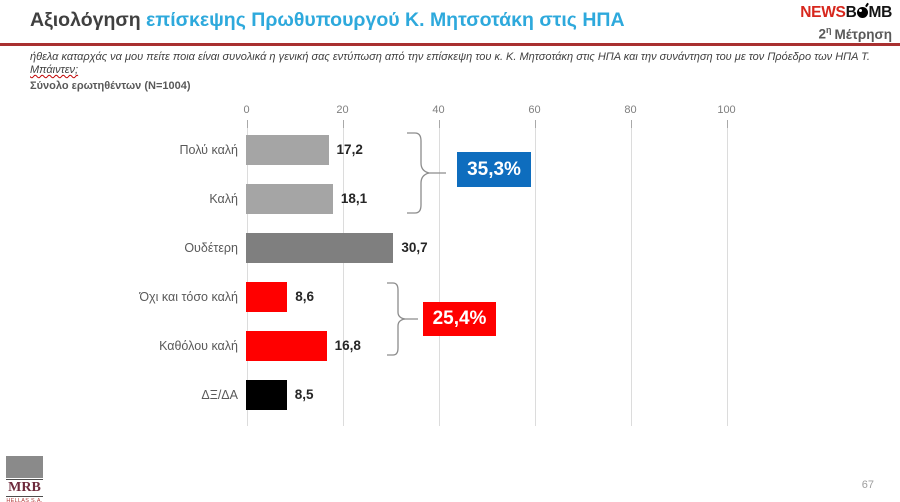 Image resolution: width=900 pixels, height=502 pixels. I want to click on logo-news-text: NEWS, so click(823, 12).